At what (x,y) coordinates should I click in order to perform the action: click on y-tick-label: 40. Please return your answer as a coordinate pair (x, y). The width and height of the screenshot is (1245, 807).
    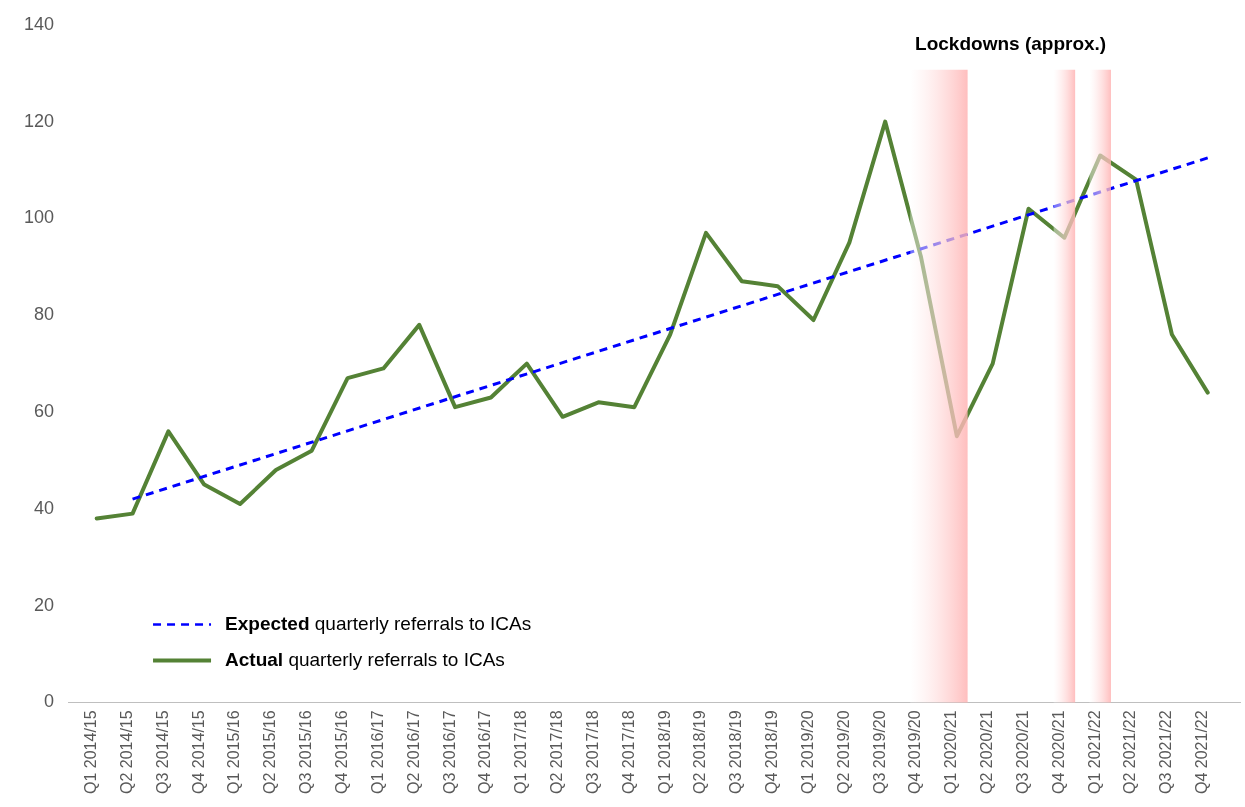
    Looking at the image, I should click on (44, 507).